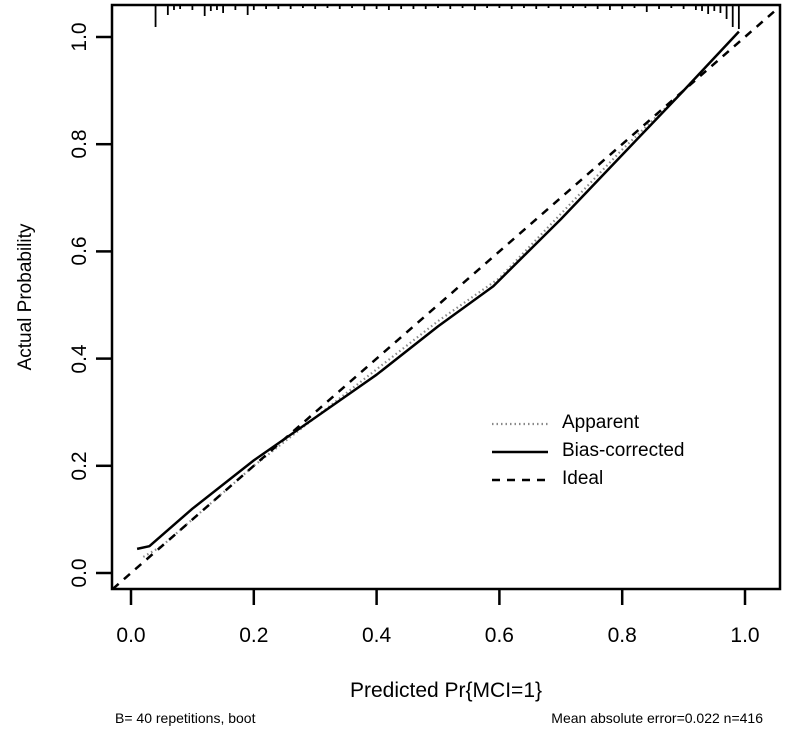 This screenshot has width=788, height=733. I want to click on footer-right-note: Mean absolute error=0.022 n=416, so click(657, 718).